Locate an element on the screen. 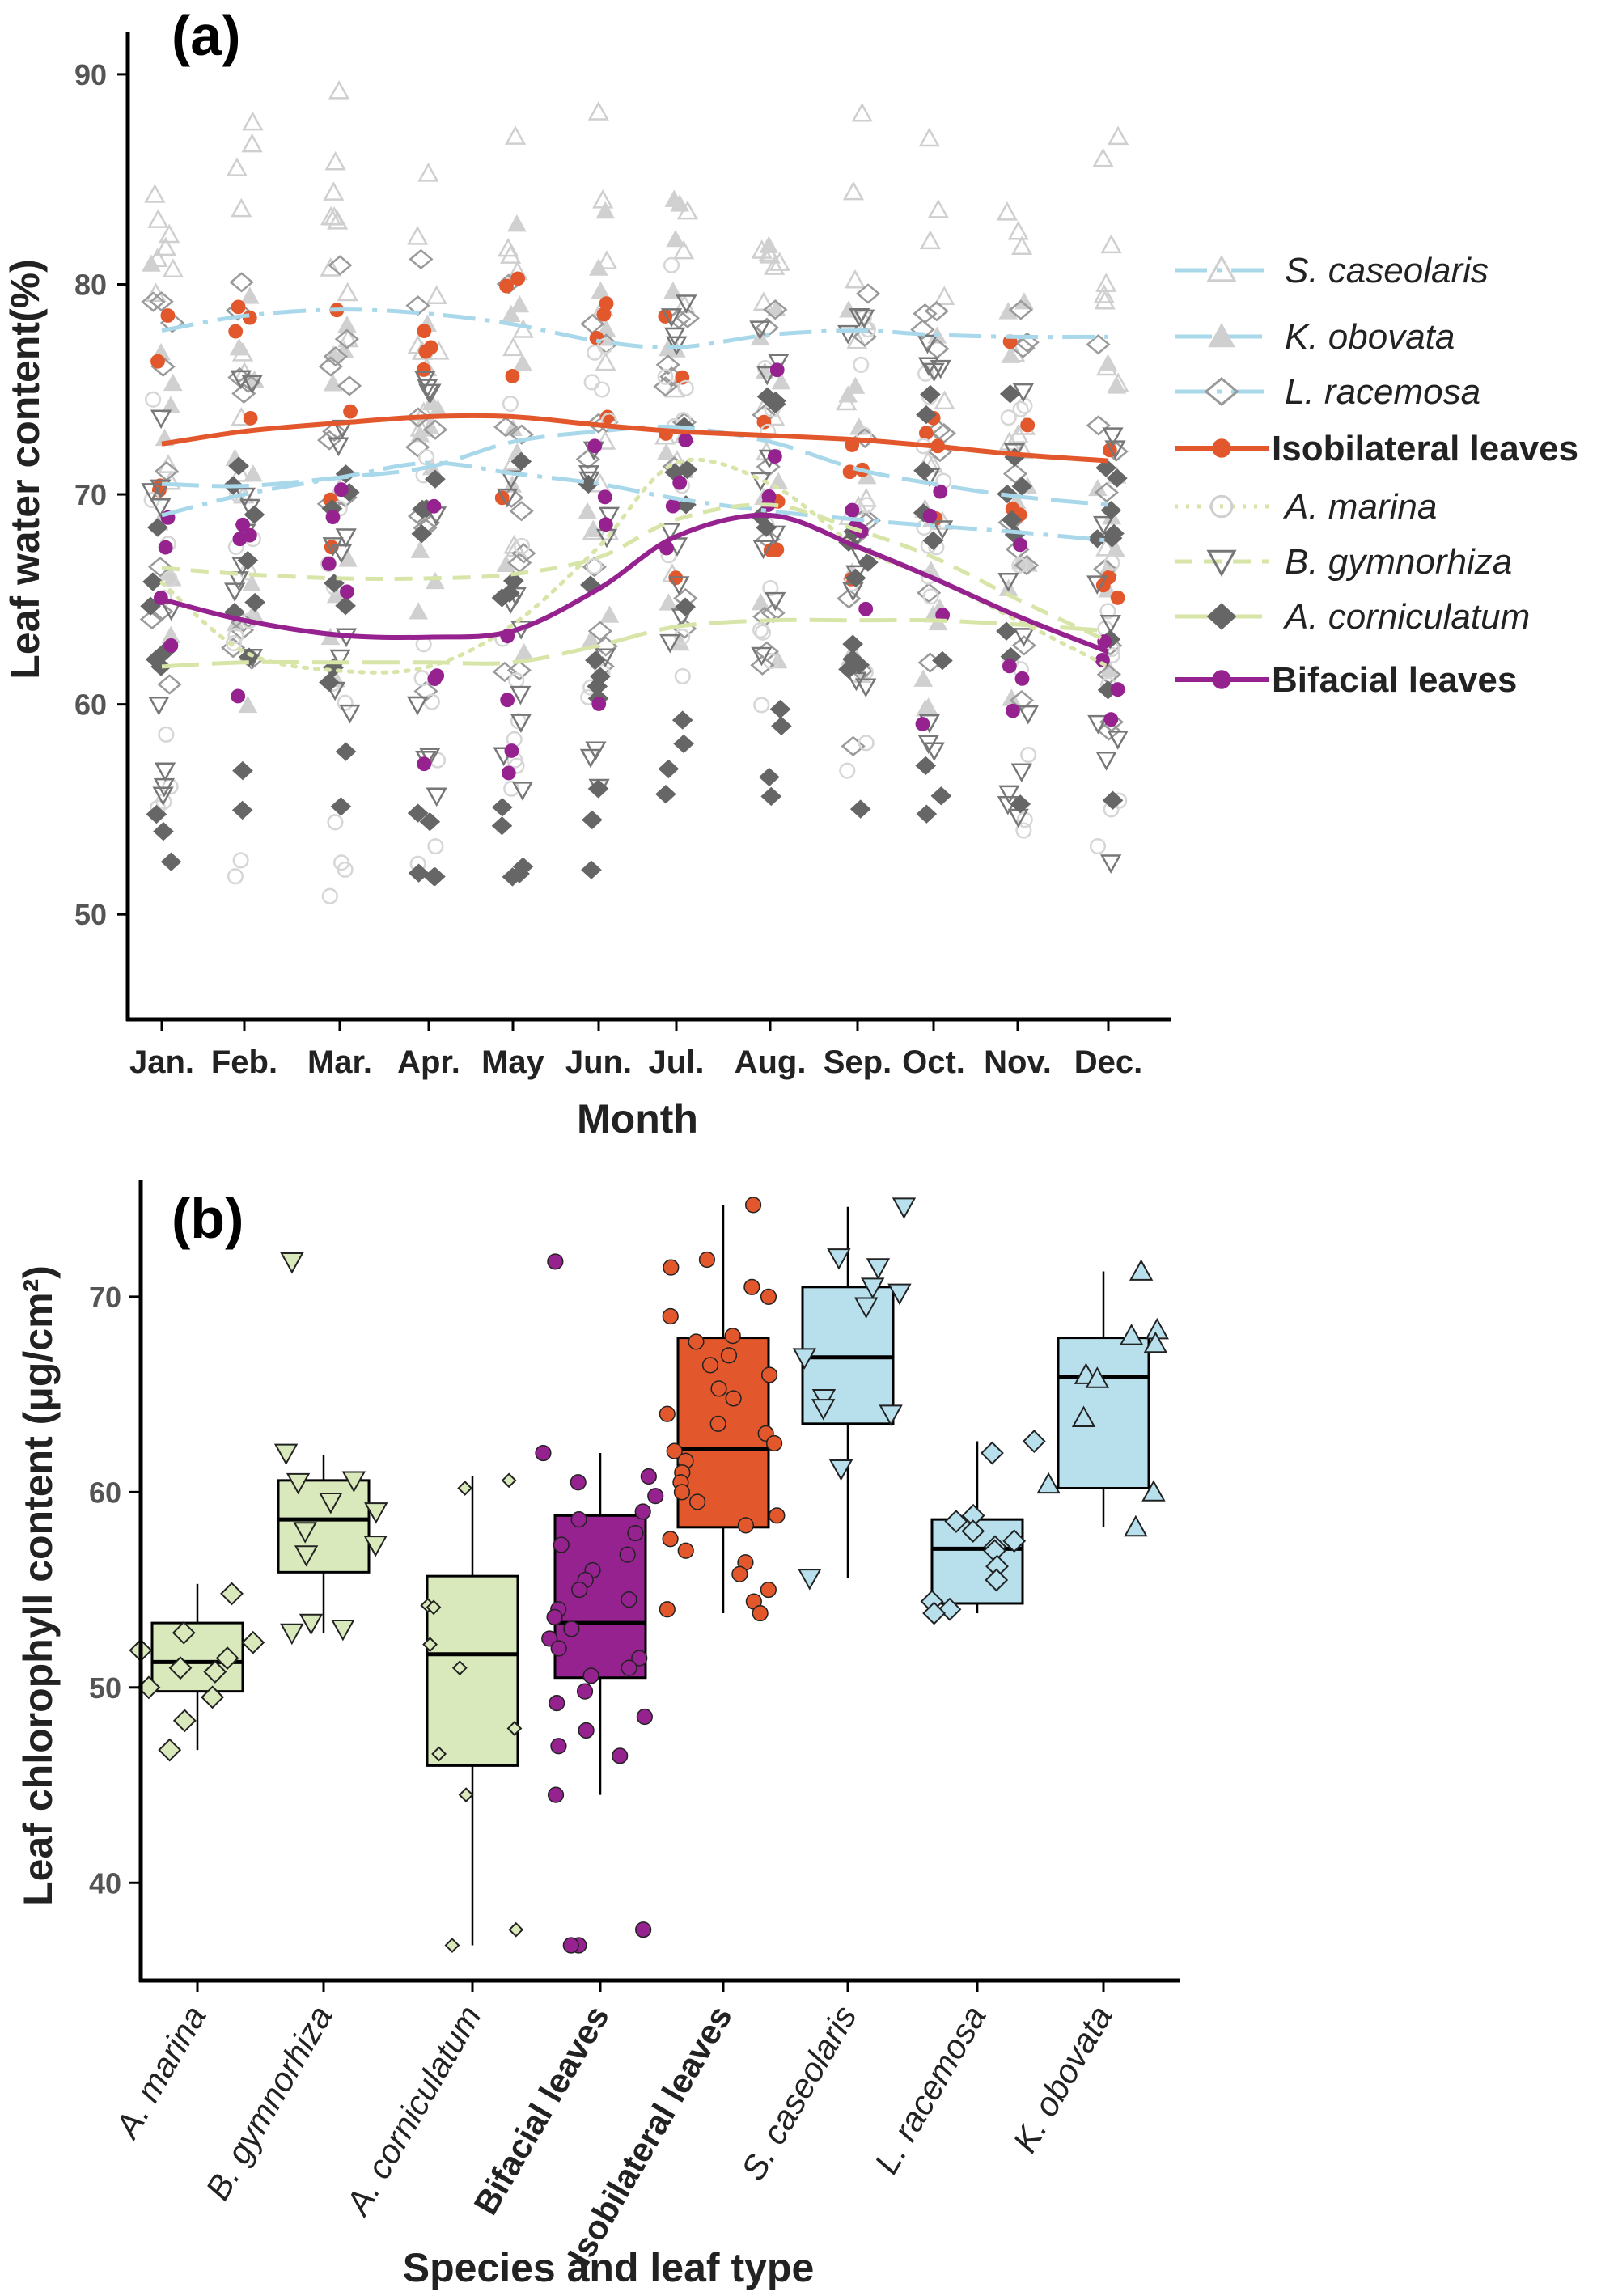  legend-marker is located at coordinates (1221, 563).